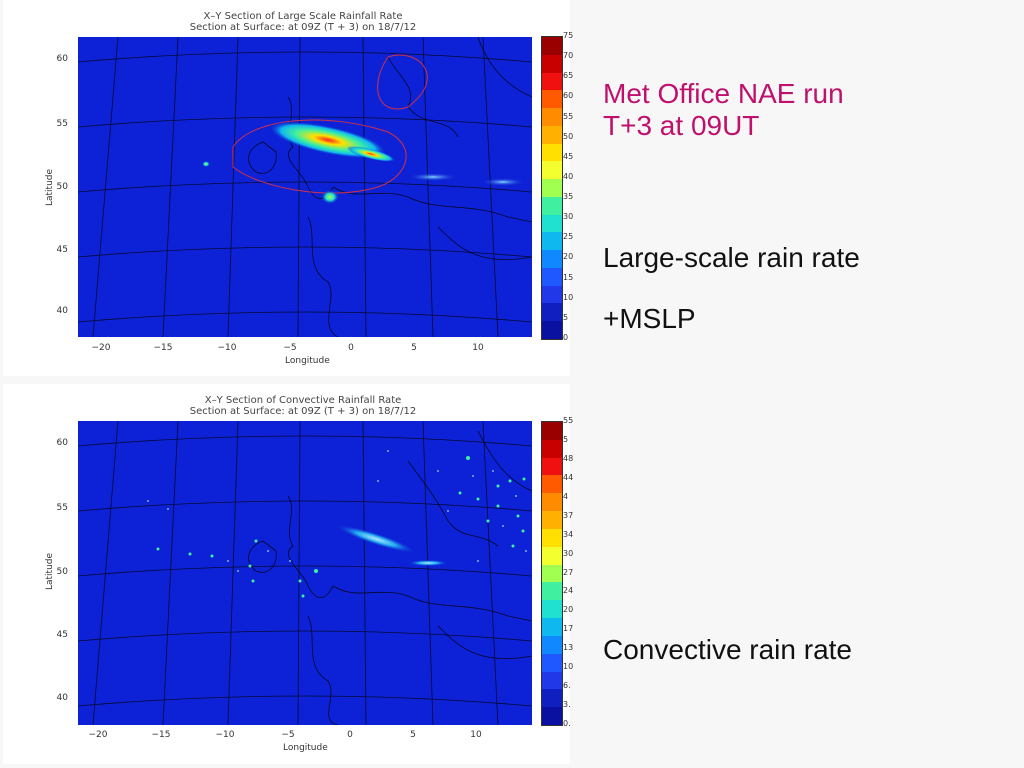 The height and width of the screenshot is (768, 1024). Describe the element at coordinates (568, 96) in the screenshot. I see `colorbar-label: 60` at that location.